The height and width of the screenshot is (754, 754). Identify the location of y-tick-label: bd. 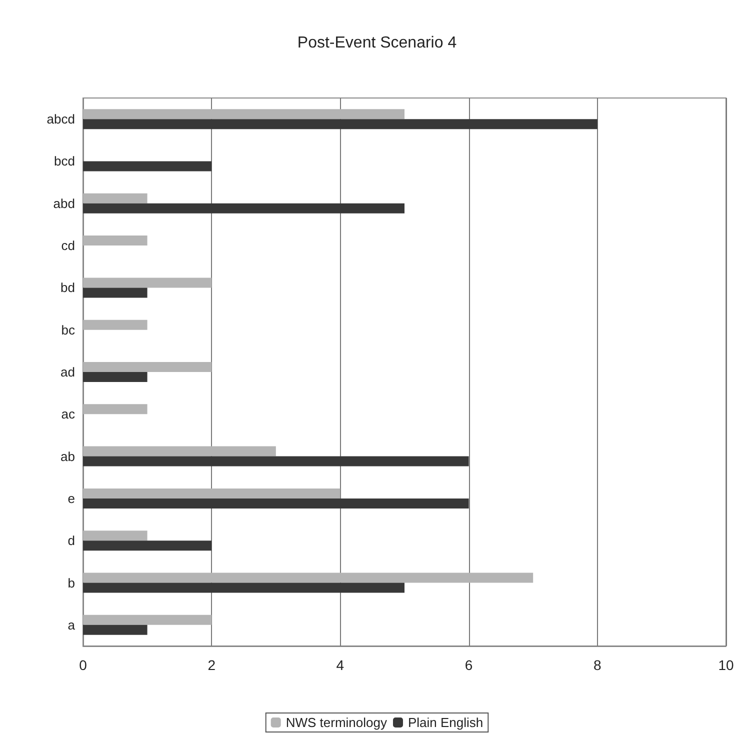
(67, 288).